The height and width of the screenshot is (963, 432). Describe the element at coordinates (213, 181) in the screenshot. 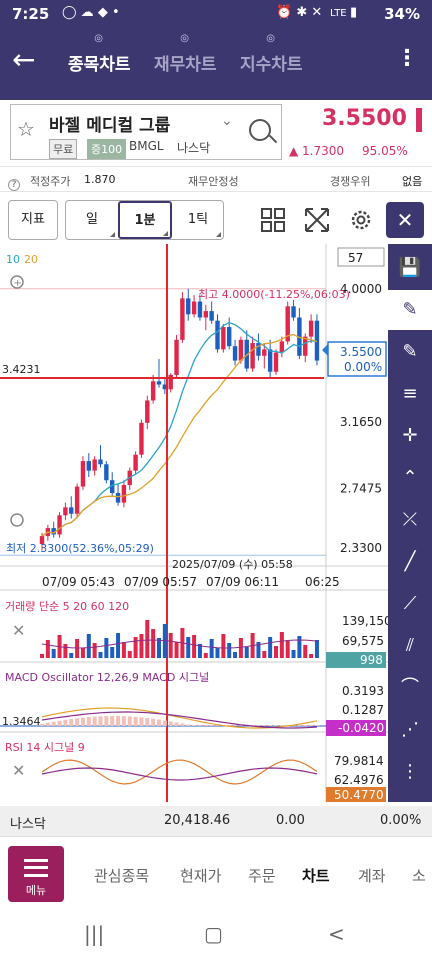

I see `stability-label: 재무안정성` at that location.